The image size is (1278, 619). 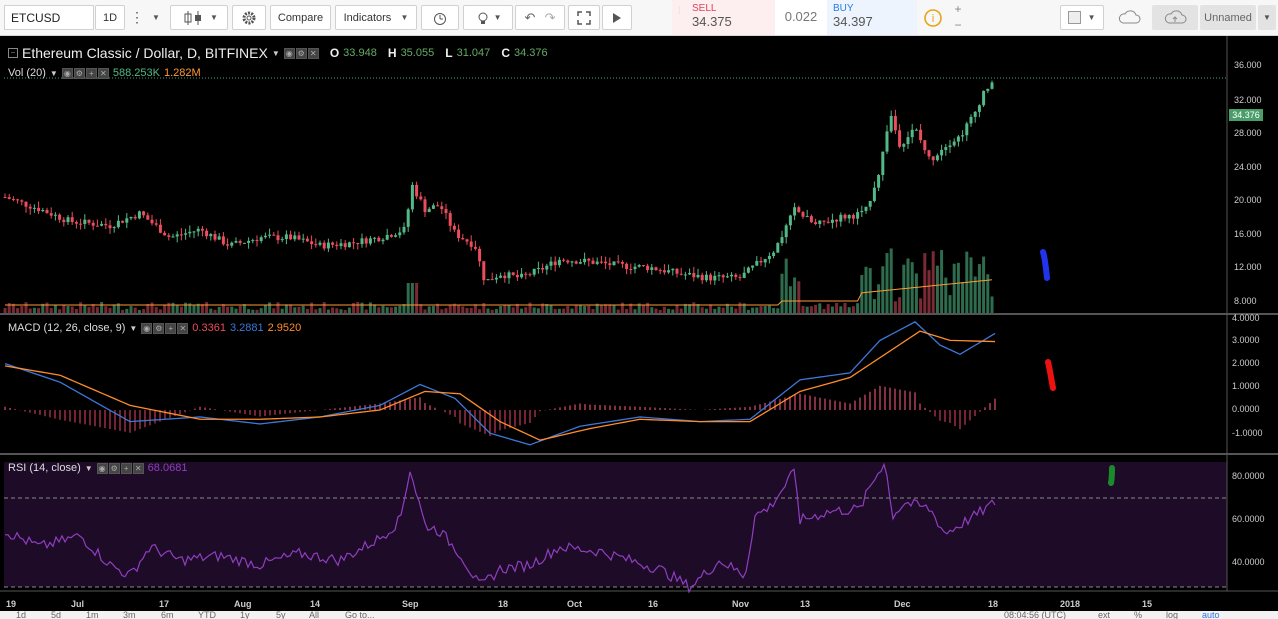 What do you see at coordinates (49, 17) in the screenshot?
I see `symbol-input` at bounding box center [49, 17].